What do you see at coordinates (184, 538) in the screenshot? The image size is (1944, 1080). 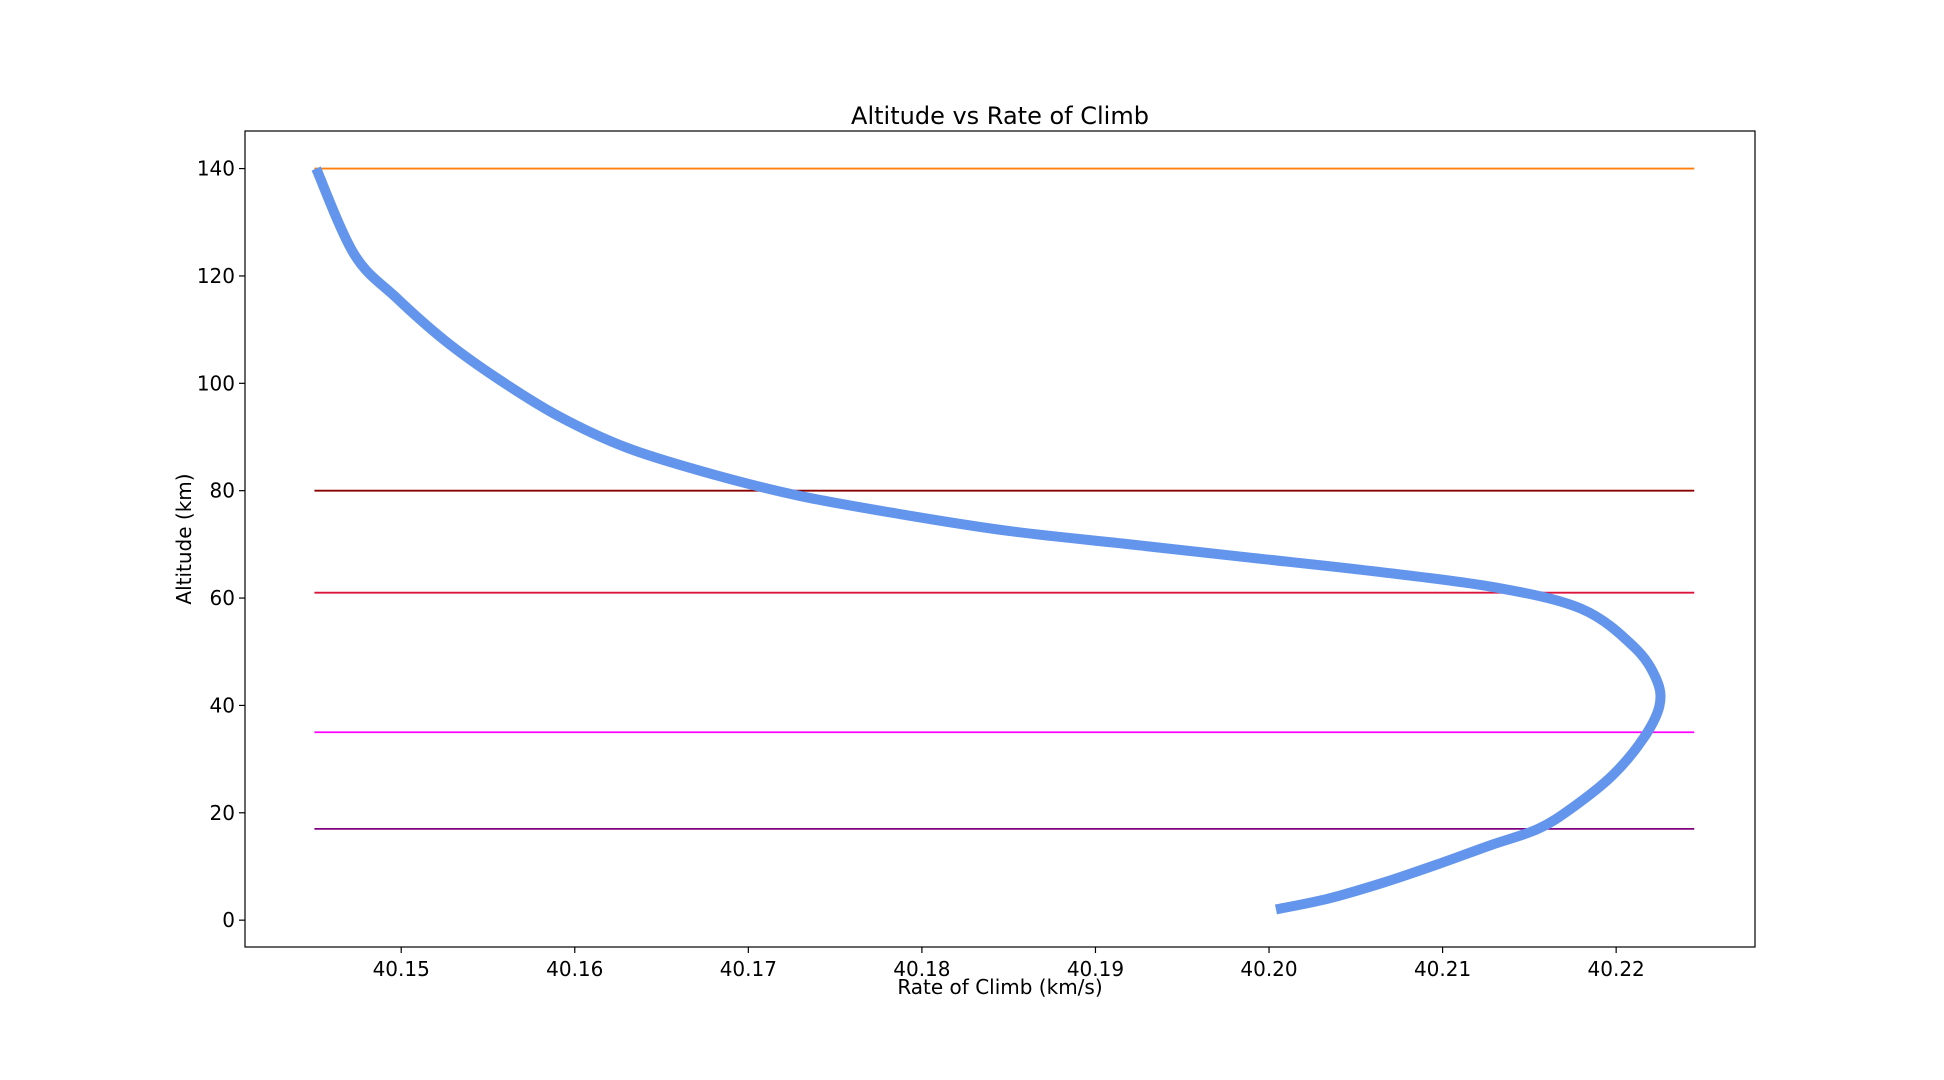 I see `y-axis-label: Altitude (km)` at bounding box center [184, 538].